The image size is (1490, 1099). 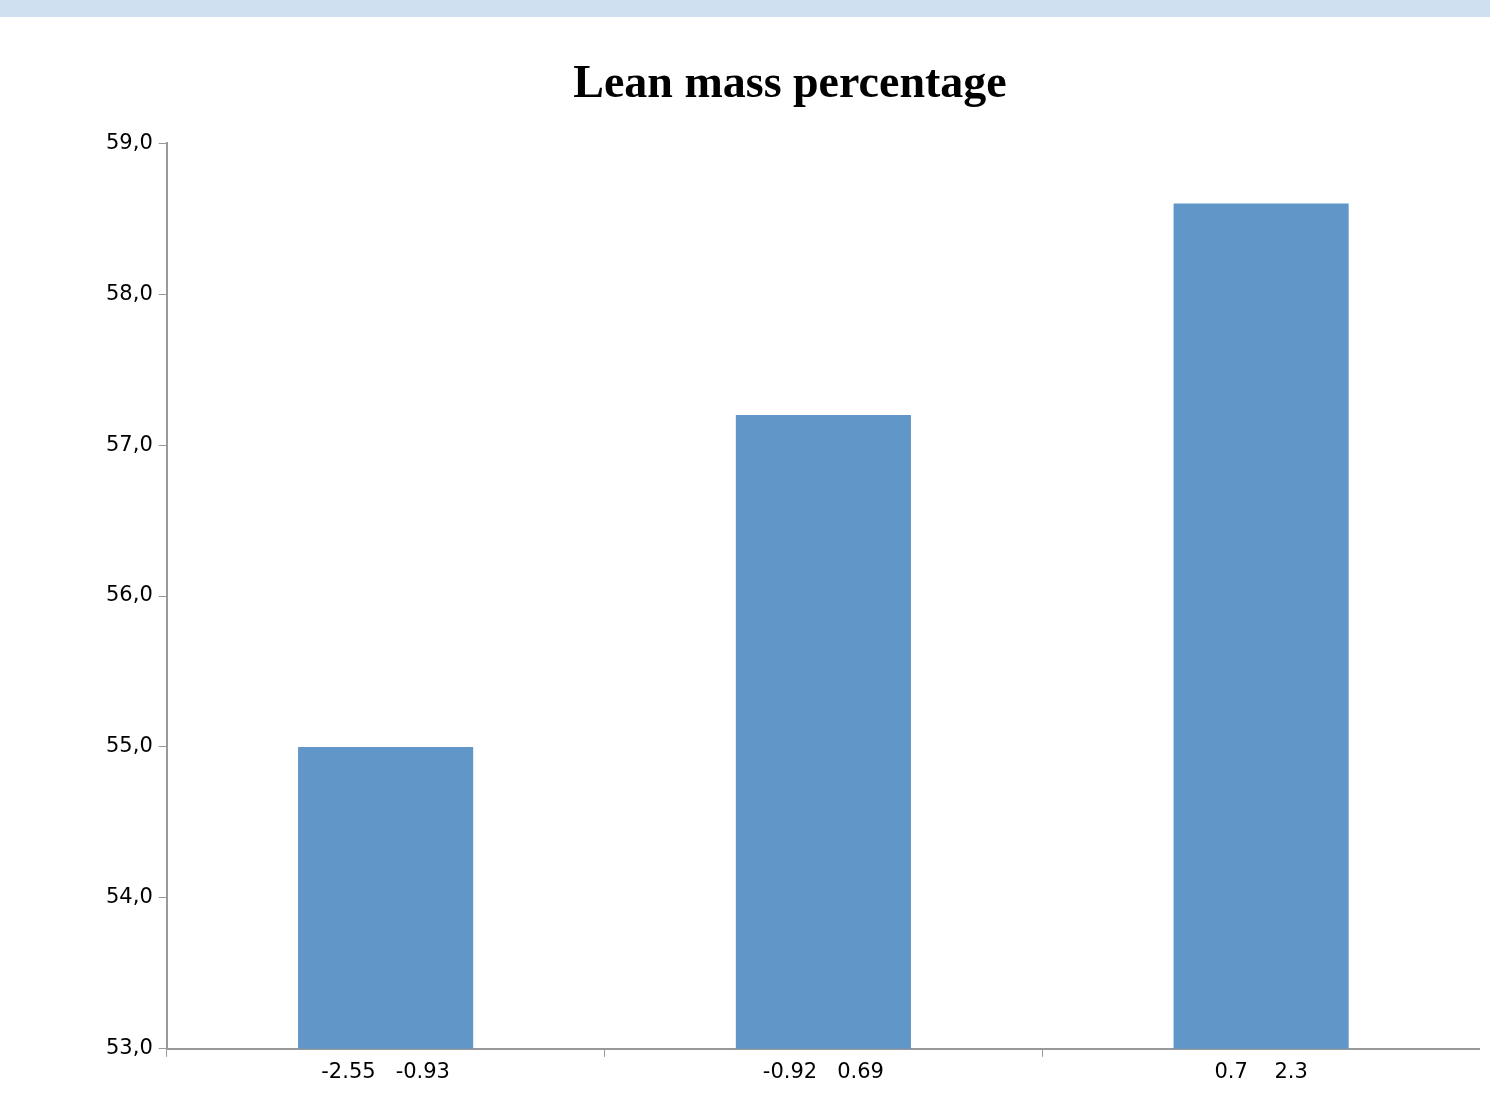 What do you see at coordinates (385, 1070) in the screenshot?
I see `x-tick-label: -2.55 -0.93` at bounding box center [385, 1070].